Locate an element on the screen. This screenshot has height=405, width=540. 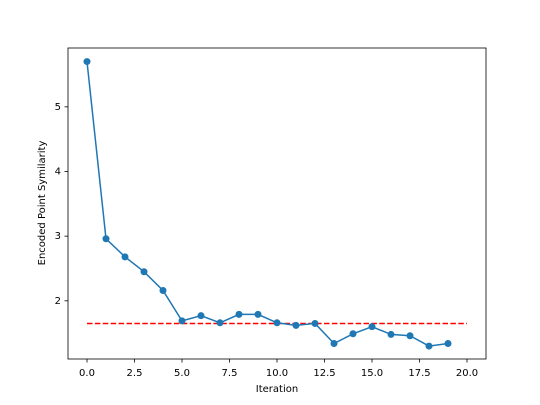
x-tick-label: 2.5 is located at coordinates (135, 373).